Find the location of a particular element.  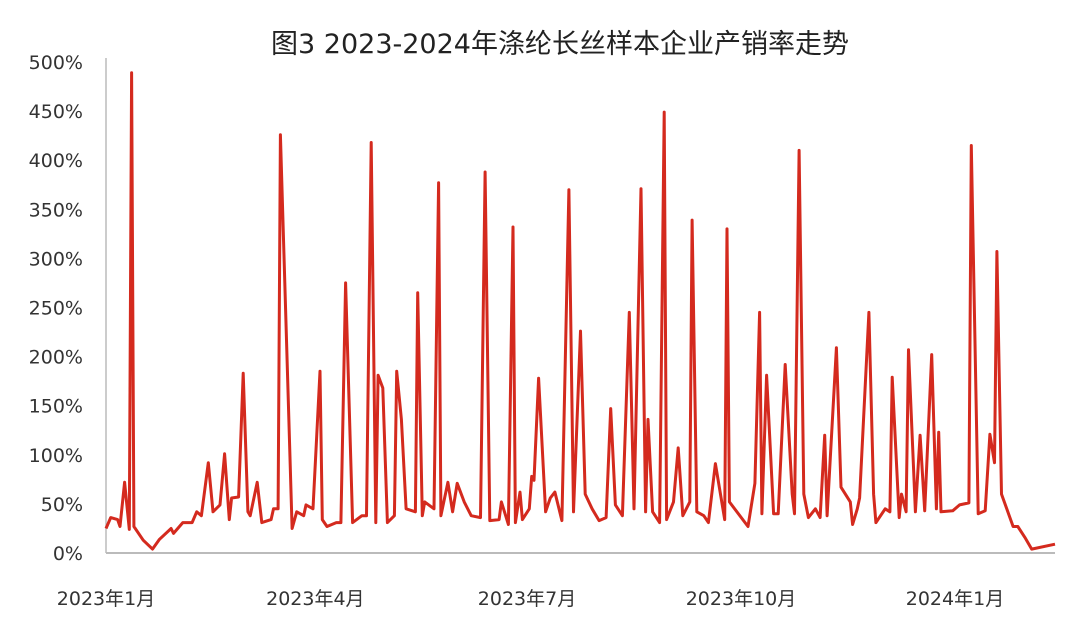

y-tick-label: 450% is located at coordinates (56, 112).